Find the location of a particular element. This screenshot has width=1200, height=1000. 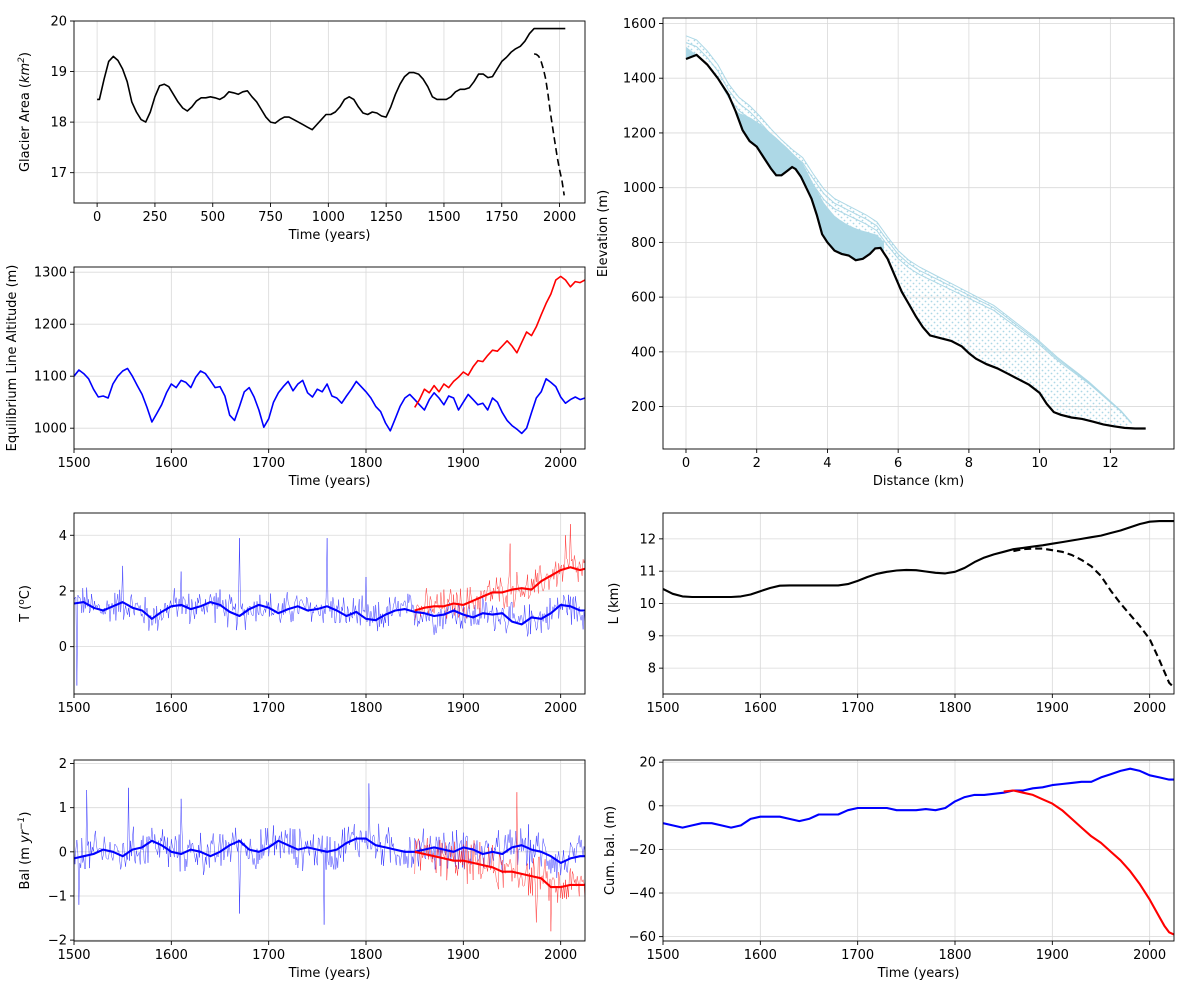

area-series-black is located at coordinates (331, 79).